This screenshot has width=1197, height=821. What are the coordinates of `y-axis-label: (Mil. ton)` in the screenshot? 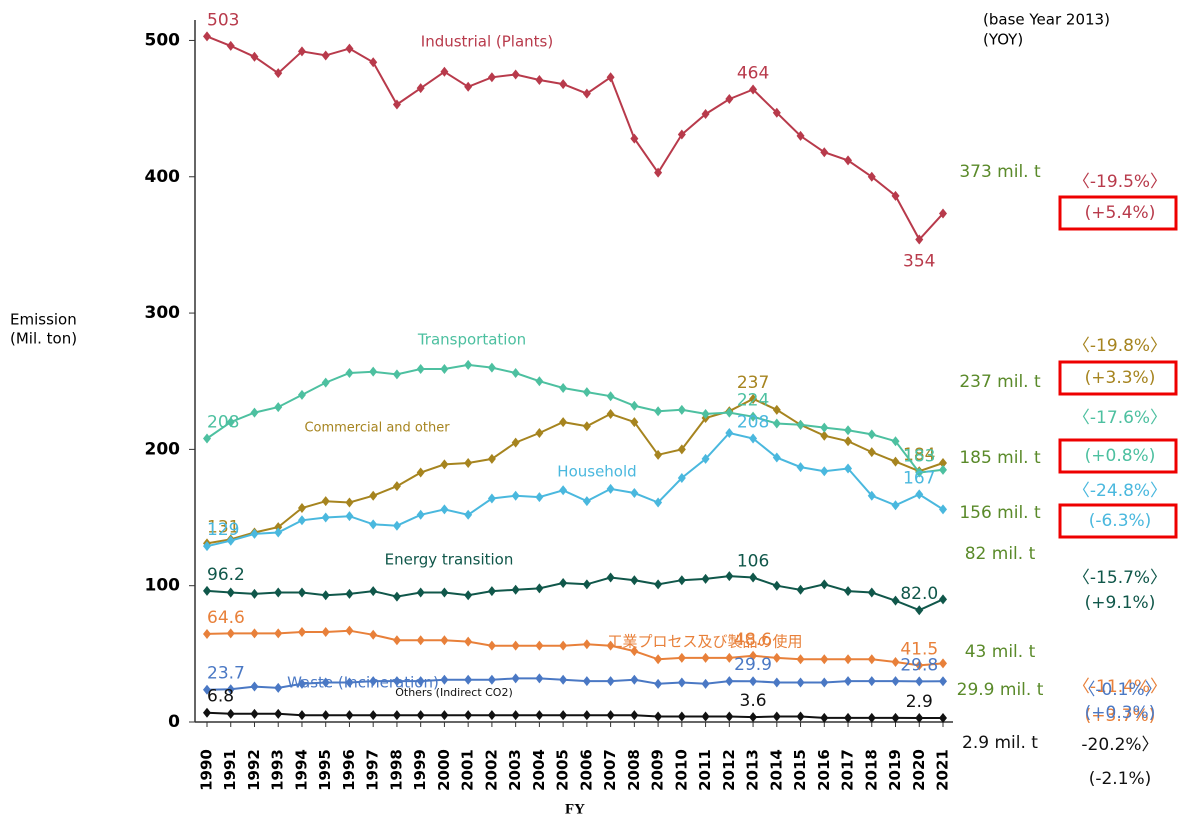 It's located at (43, 339).